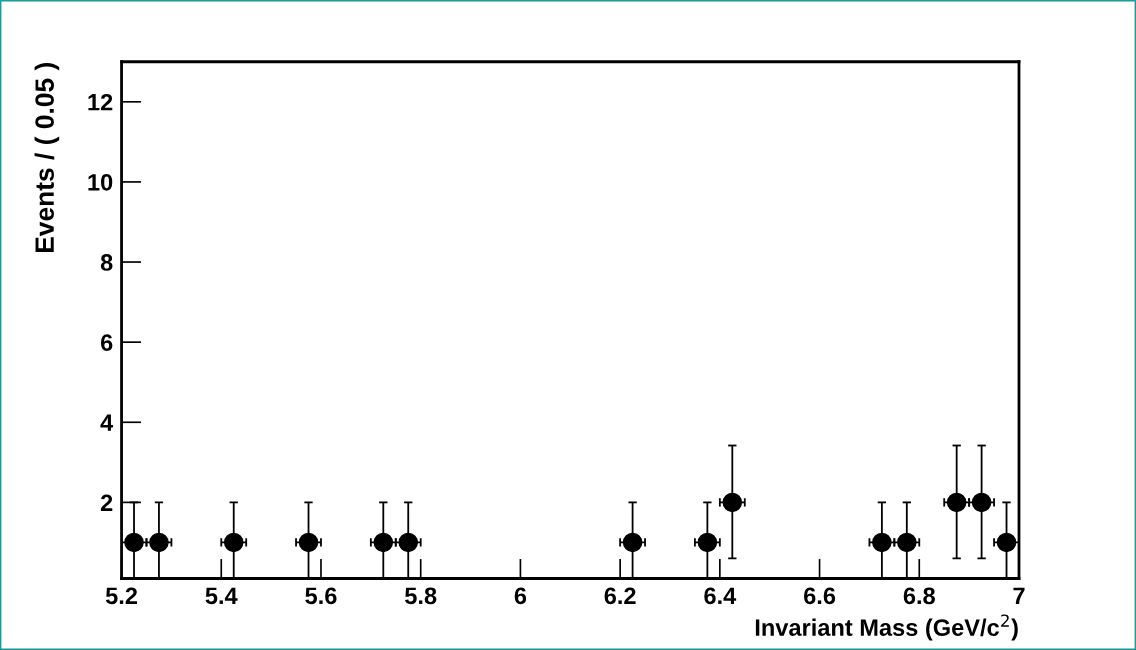 The width and height of the screenshot is (1136, 650). Describe the element at coordinates (919, 596) in the screenshot. I see `x-tick-label: 6.8` at that location.